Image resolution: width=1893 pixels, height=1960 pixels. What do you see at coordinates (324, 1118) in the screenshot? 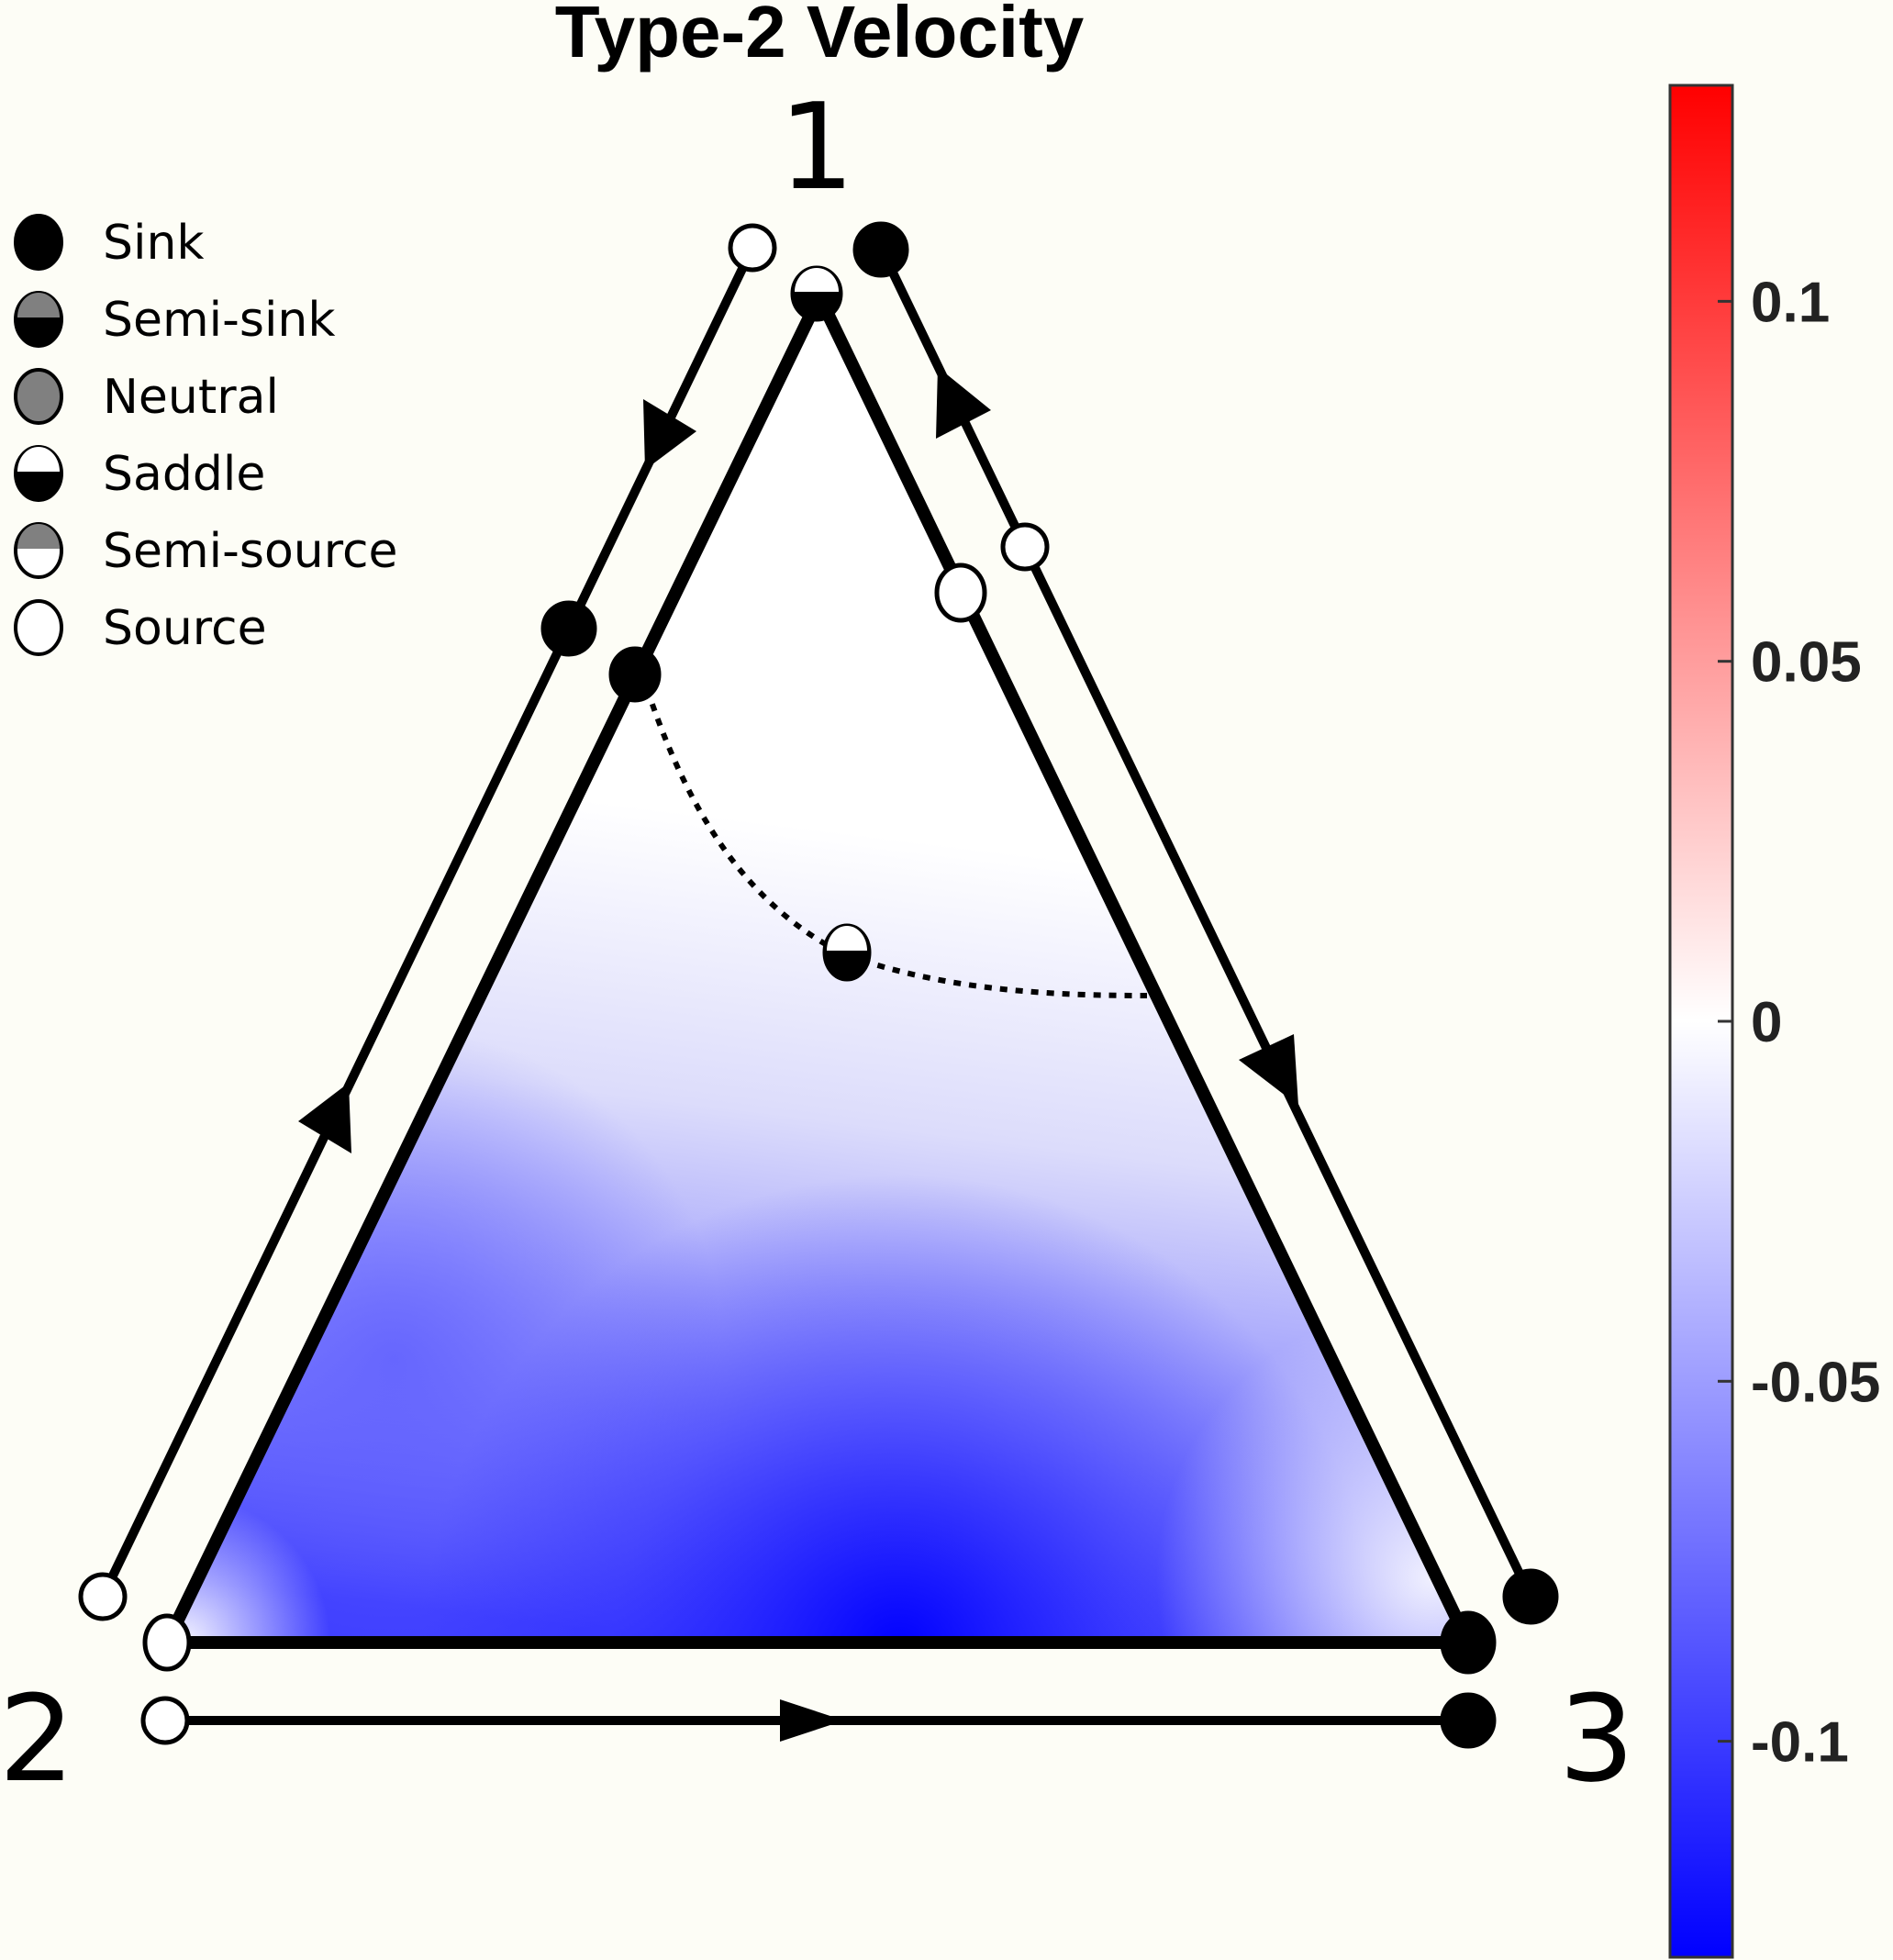
I see `arrow-edge-2-1-lower` at bounding box center [324, 1118].